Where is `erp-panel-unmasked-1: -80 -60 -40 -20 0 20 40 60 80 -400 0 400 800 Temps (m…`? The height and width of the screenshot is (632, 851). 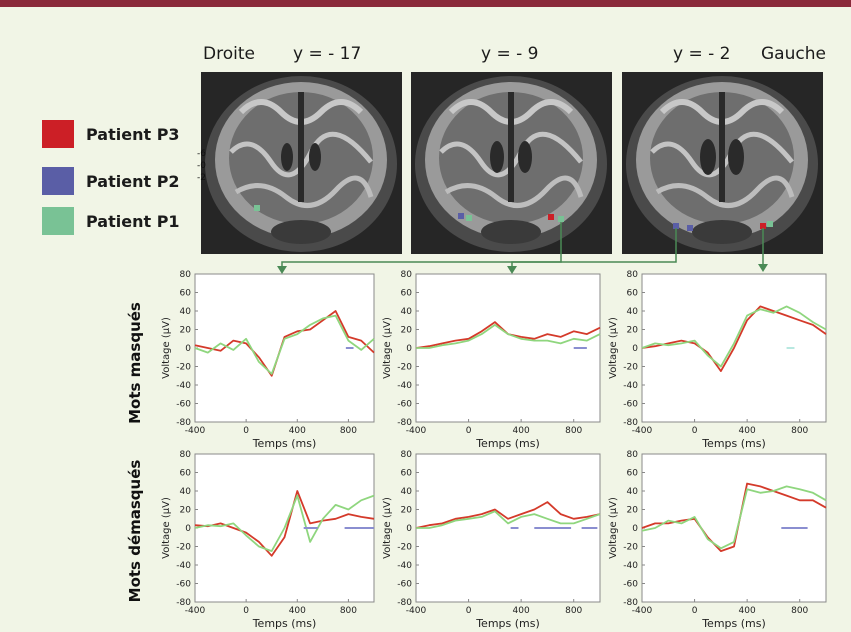 erp-panel-unmasked-1: -80 -60 -40 -20 0 20 40 60 80 -400 0 400 800 Temps (m… is located at coordinates (268, 540).